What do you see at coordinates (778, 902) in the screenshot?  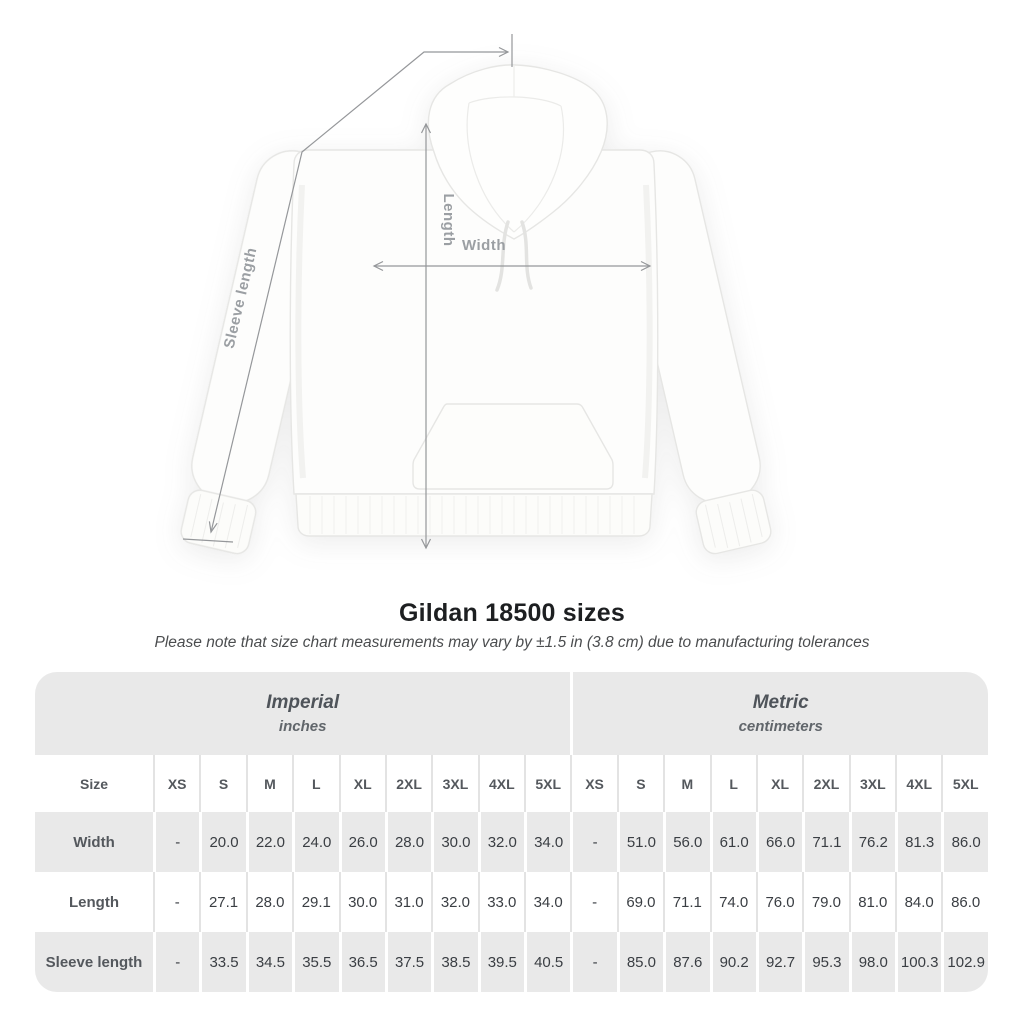 I see `value-metric: 76.0` at bounding box center [778, 902].